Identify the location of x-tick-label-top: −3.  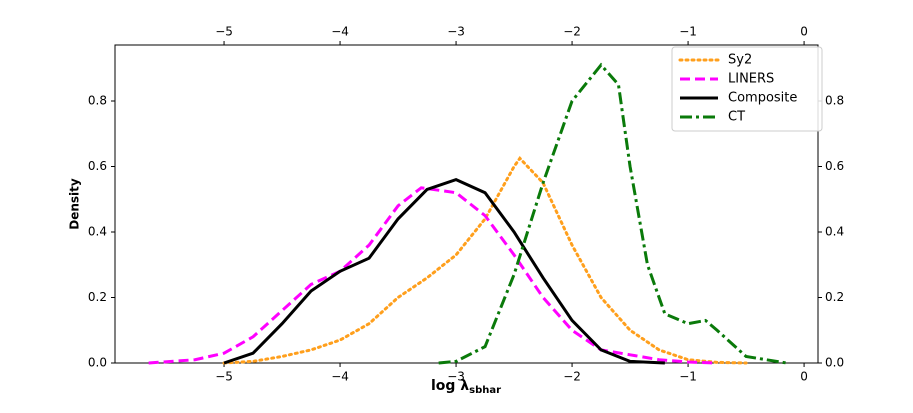
(456, 32).